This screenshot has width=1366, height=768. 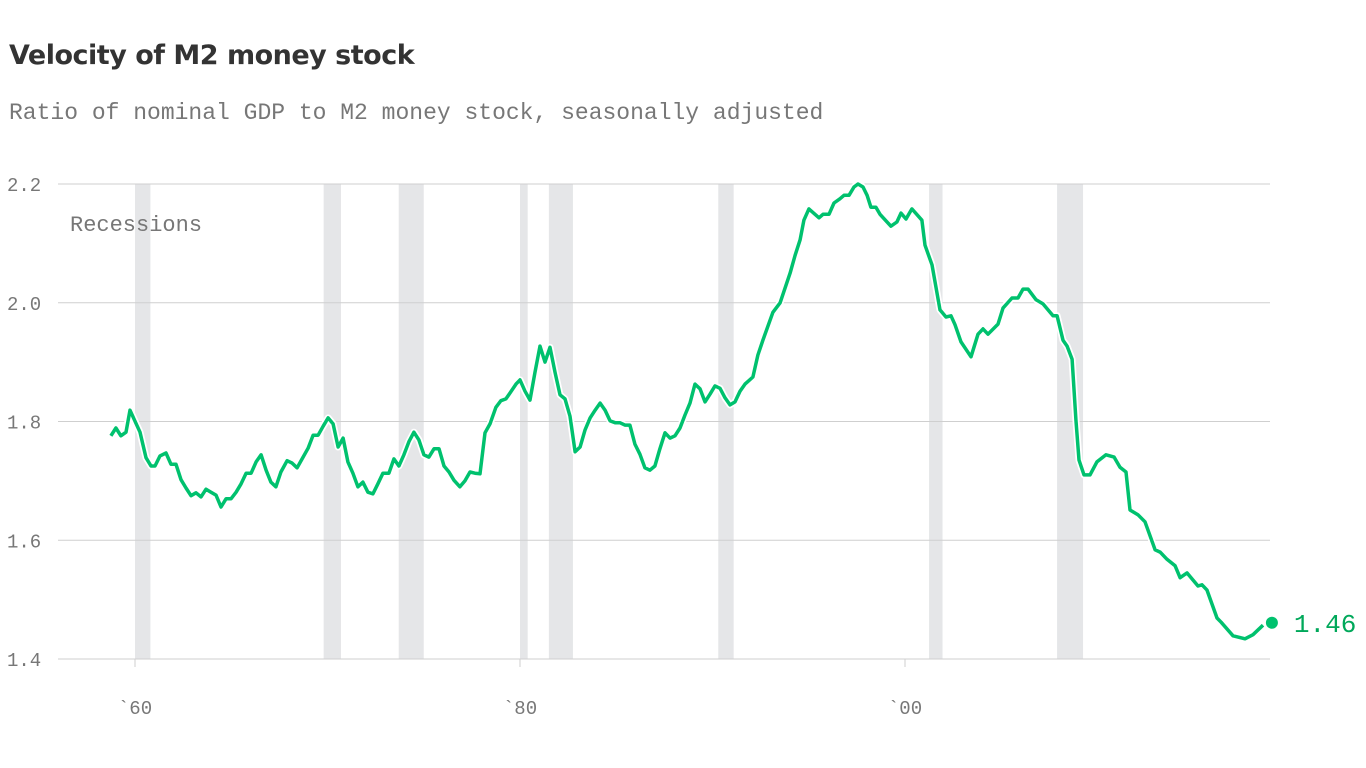 What do you see at coordinates (24, 542) in the screenshot?
I see `y-tick-label: 1.6` at bounding box center [24, 542].